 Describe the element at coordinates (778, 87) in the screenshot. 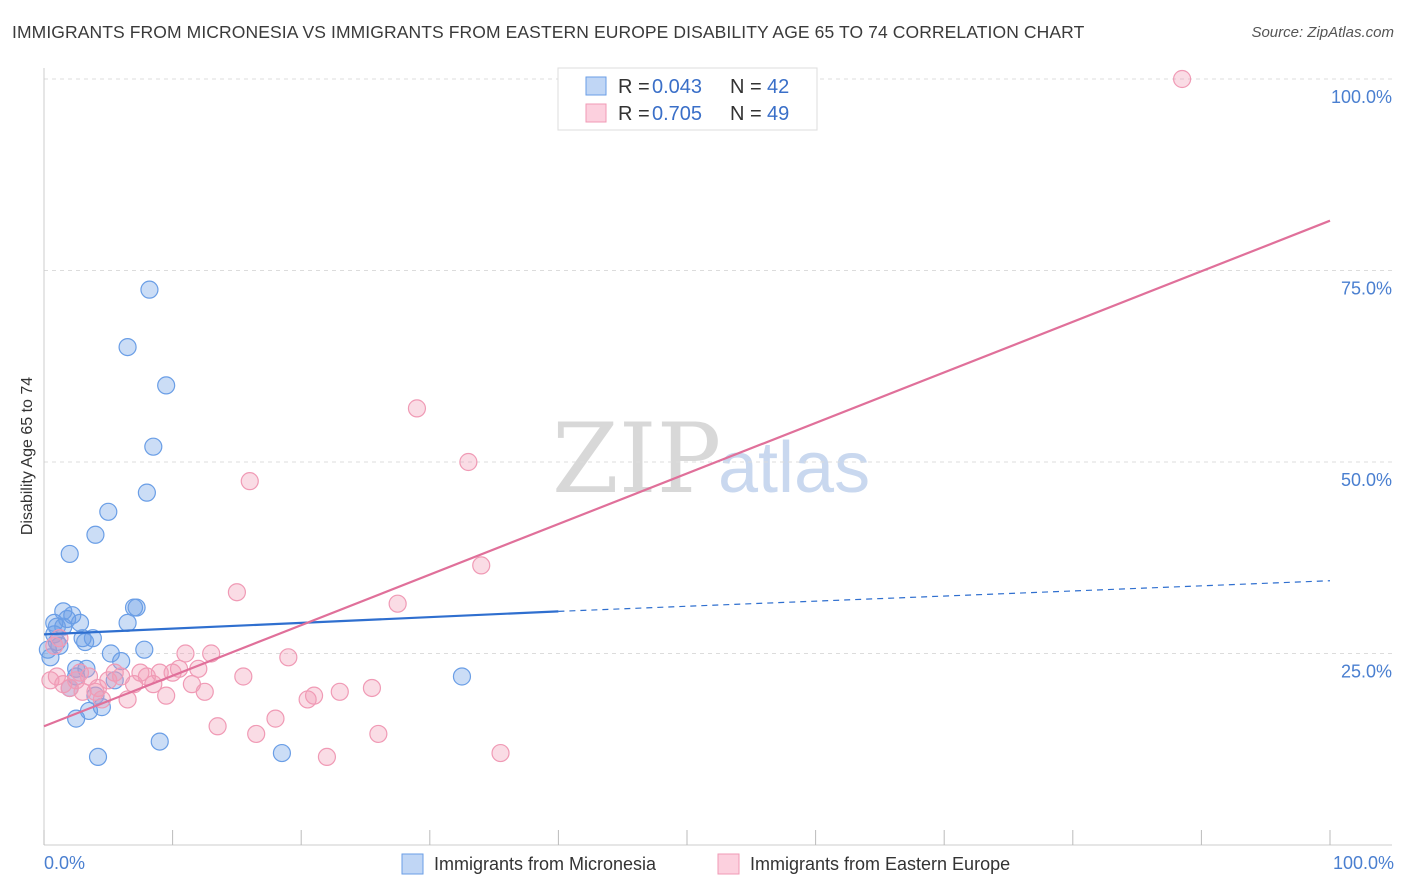

I see `legend-n-value-micronesia: 42` at that location.